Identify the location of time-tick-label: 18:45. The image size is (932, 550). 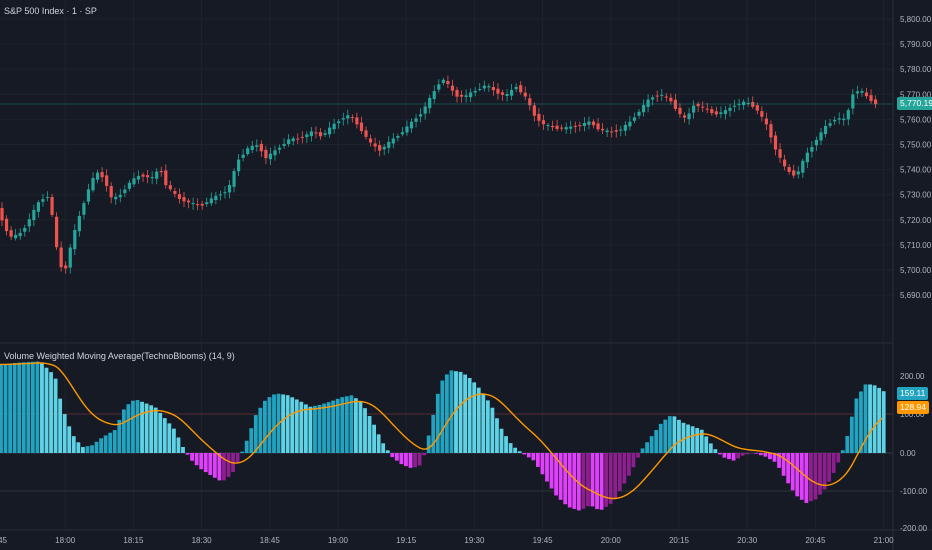
(270, 540).